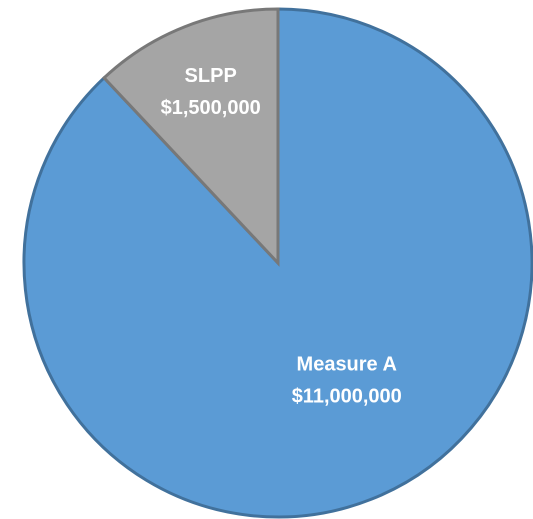  Describe the element at coordinates (347, 364) in the screenshot. I see `slice-label: Measure A` at that location.